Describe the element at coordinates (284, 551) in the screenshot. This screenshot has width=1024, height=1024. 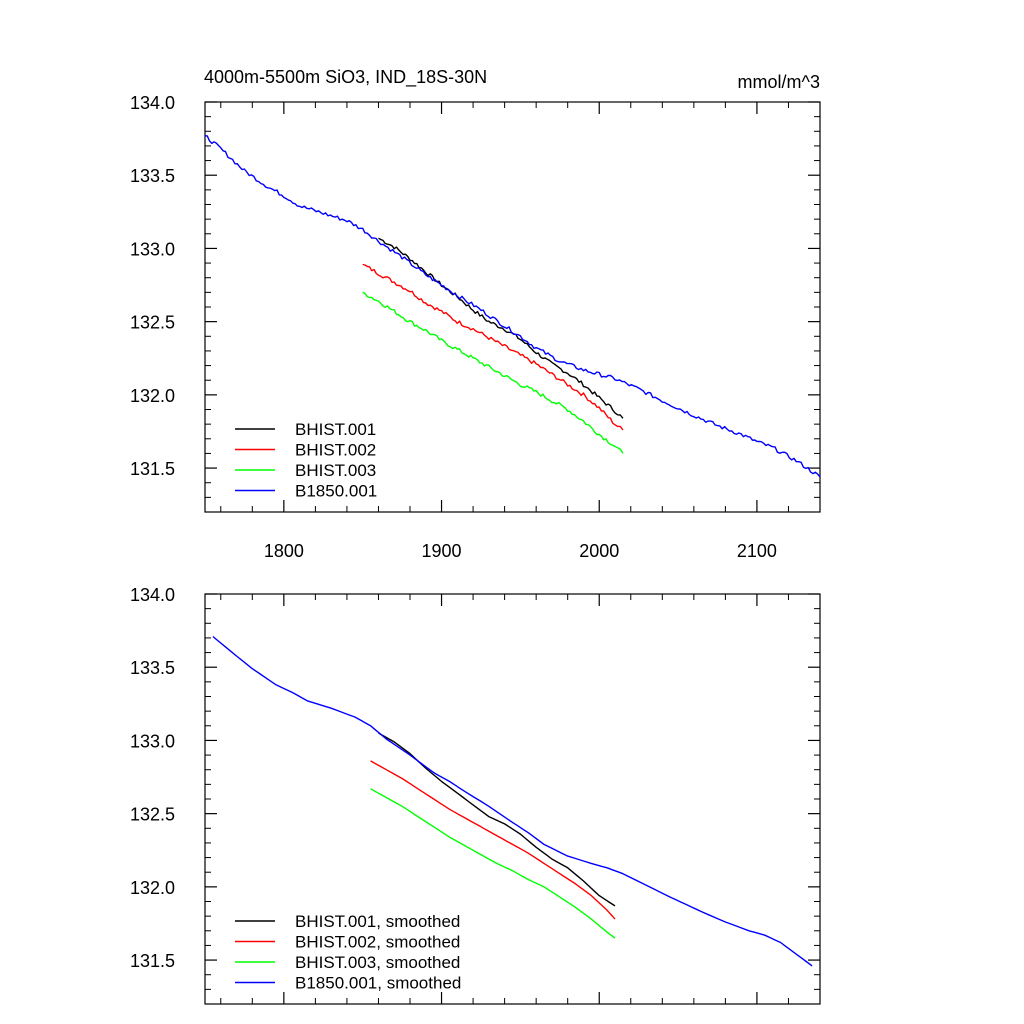
I see `x-tick-label: 1800` at that location.